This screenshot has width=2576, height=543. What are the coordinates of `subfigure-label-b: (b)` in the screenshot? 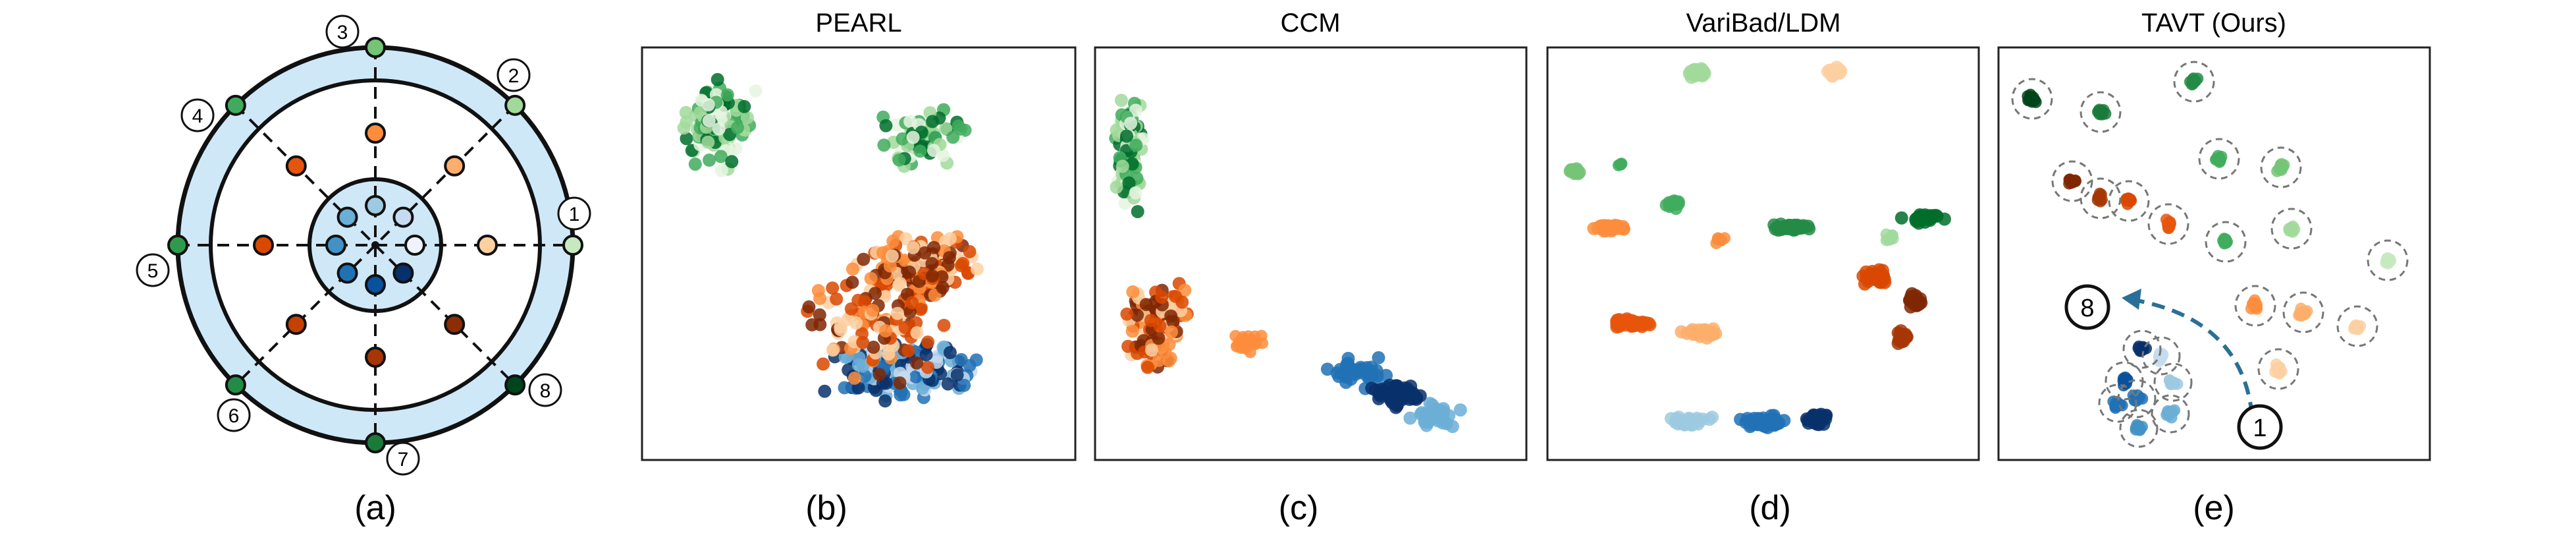 It's located at (826, 508).